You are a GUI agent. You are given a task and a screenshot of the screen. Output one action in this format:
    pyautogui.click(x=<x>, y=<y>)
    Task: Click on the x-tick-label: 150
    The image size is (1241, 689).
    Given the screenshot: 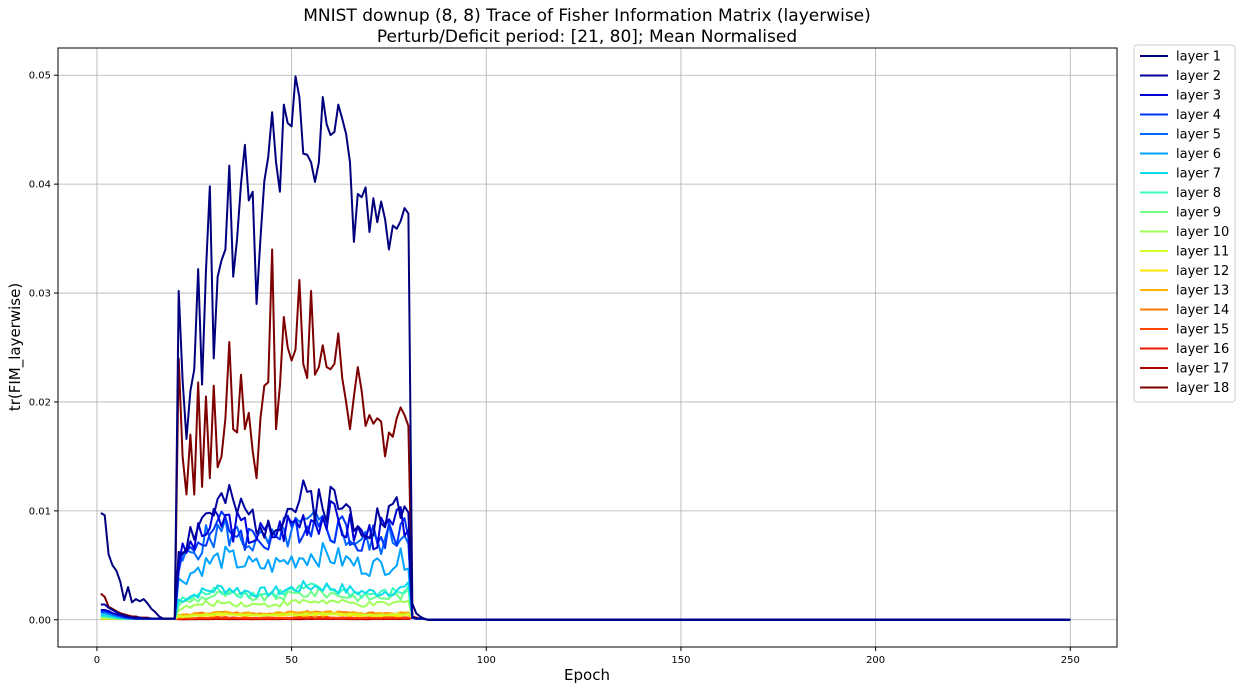 What is the action you would take?
    pyautogui.click(x=680, y=660)
    